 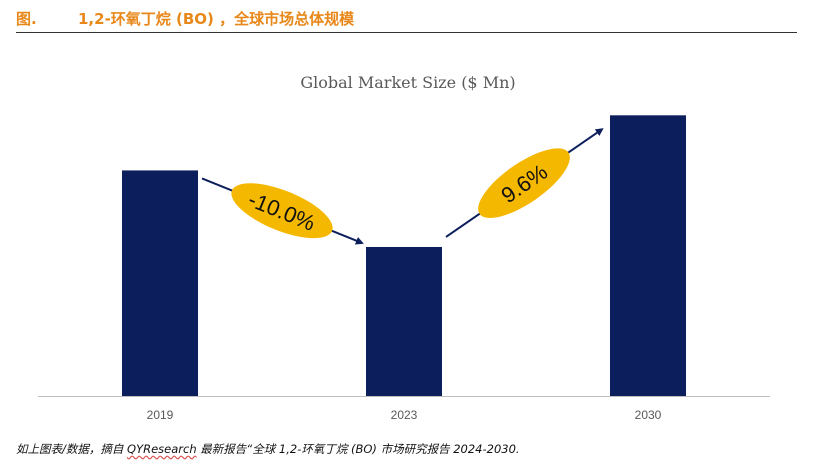 I want to click on bar-2019, so click(x=160, y=283).